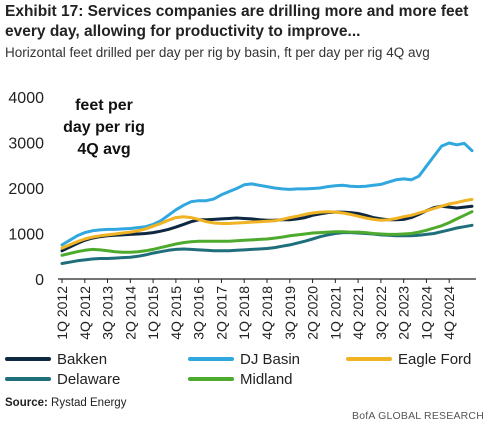  What do you see at coordinates (449, 313) in the screenshot?
I see `x-tick-label: 4Q 2024` at bounding box center [449, 313].